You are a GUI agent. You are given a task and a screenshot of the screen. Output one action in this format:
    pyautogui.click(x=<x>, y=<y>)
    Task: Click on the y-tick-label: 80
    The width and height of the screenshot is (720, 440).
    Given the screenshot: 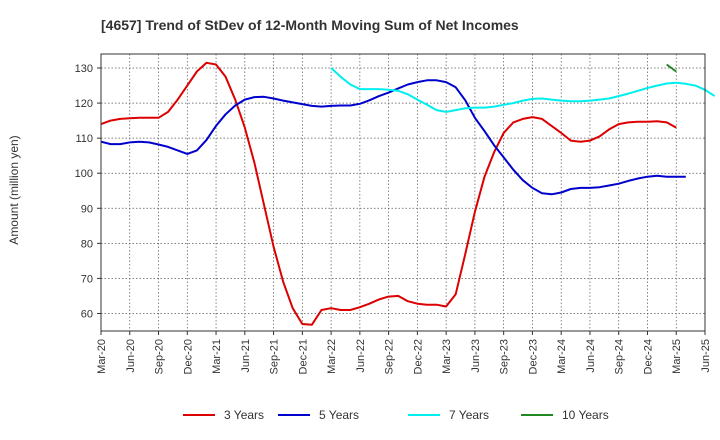 What is the action you would take?
    pyautogui.click(x=87, y=244)
    